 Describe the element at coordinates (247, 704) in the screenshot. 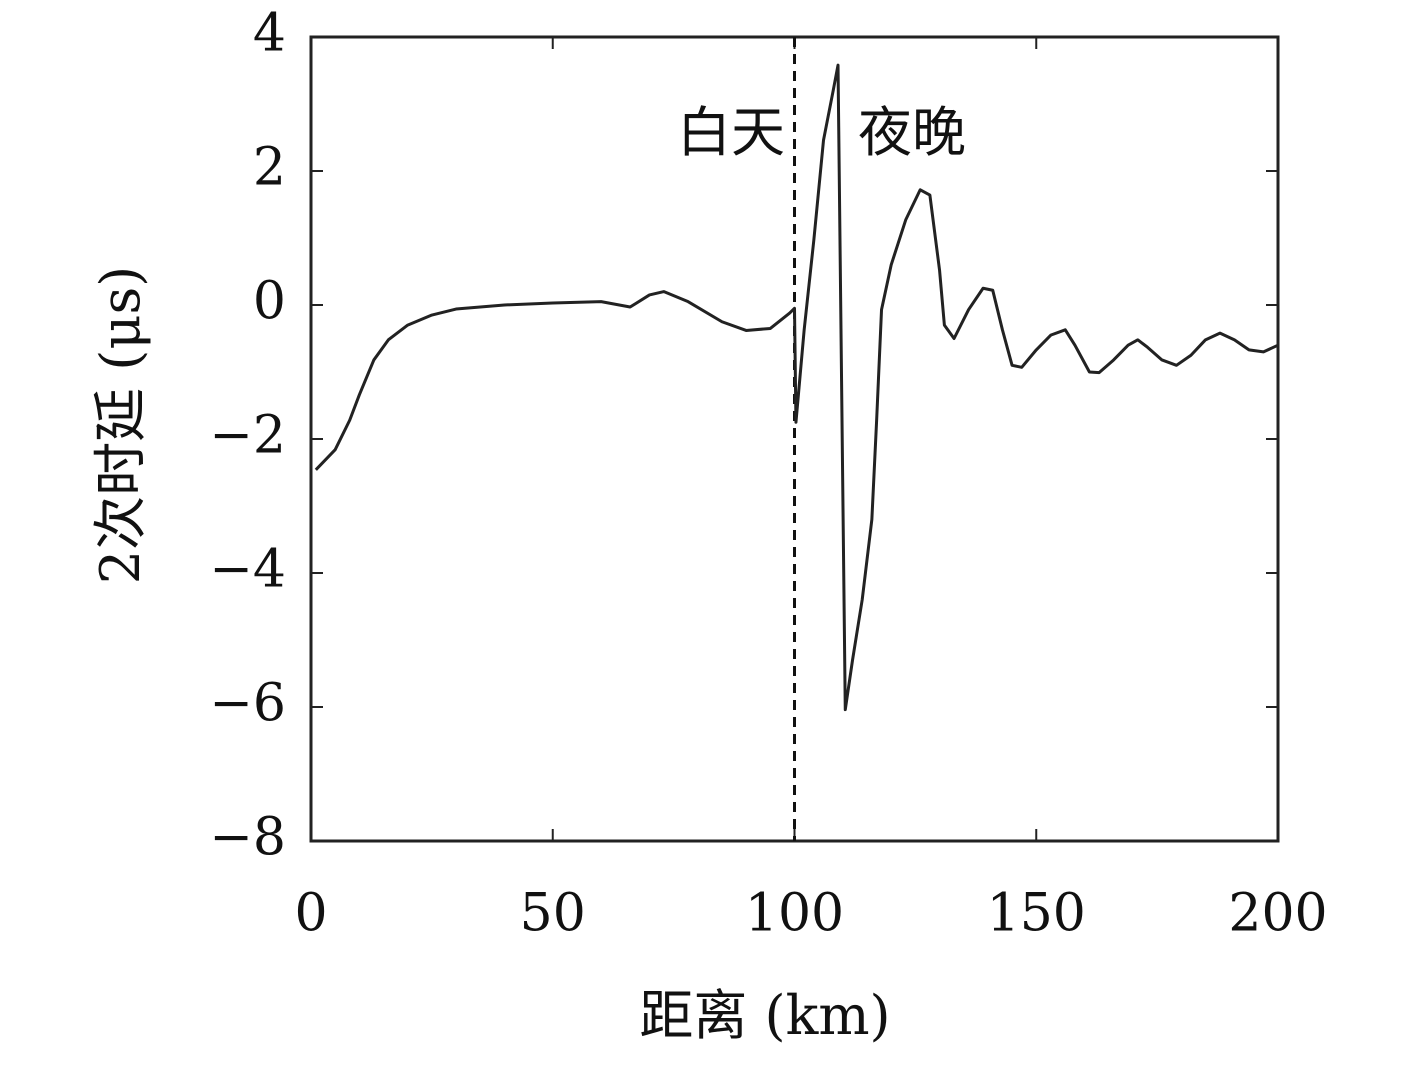

I see `y-tick-label: −6` at that location.